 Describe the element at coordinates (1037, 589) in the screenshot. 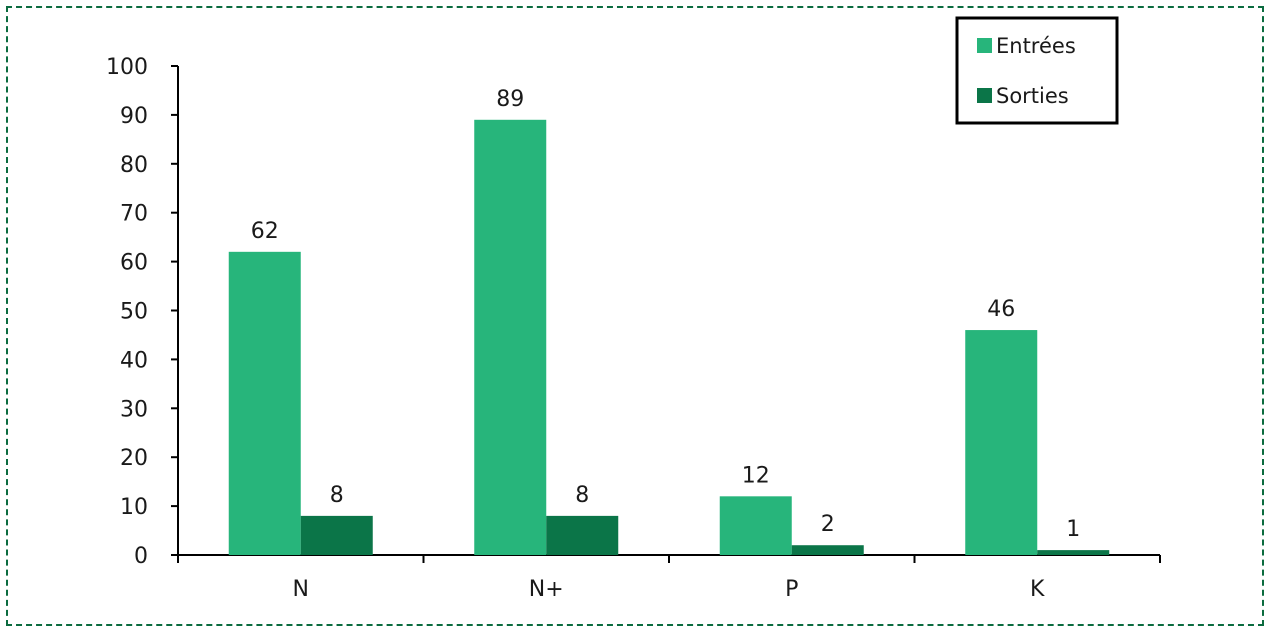

I see `x-category-label: K` at that location.